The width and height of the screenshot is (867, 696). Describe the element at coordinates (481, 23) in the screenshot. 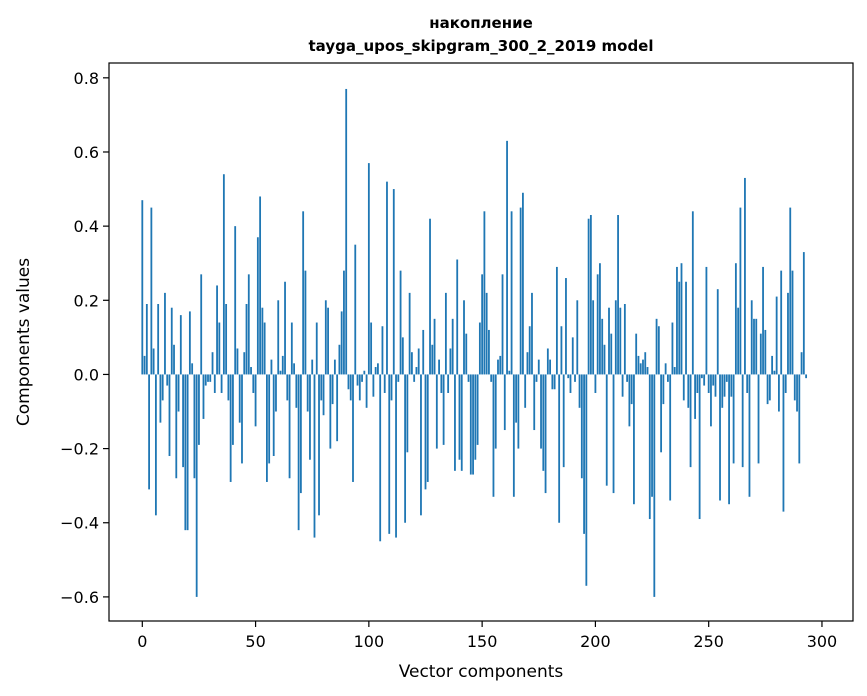

I see `chart-title: накопление` at that location.